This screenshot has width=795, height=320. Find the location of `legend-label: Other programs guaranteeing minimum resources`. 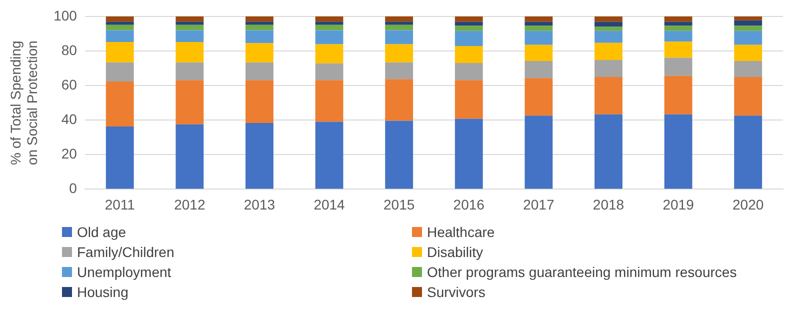

legend-label: Other programs guaranteeing minimum resources is located at coordinates (582, 272).